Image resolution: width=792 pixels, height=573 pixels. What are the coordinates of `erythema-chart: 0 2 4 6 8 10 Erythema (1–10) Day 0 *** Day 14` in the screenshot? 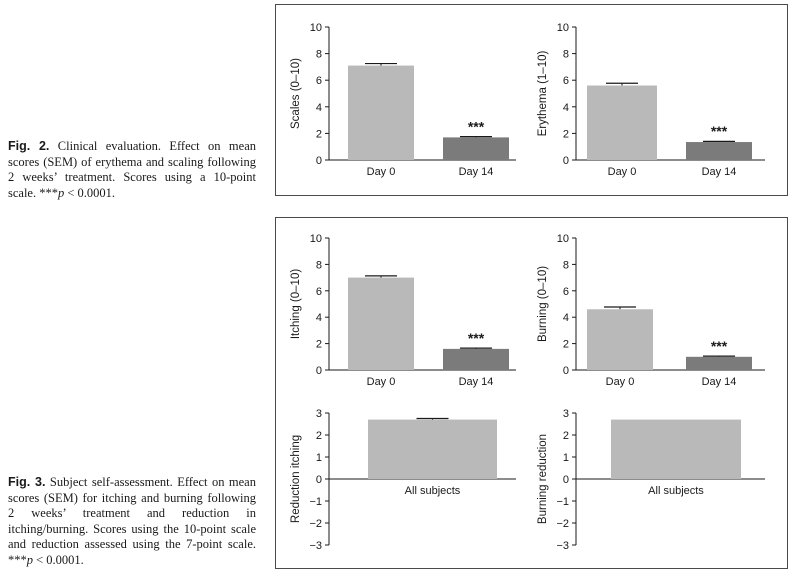 It's located at (651, 100).